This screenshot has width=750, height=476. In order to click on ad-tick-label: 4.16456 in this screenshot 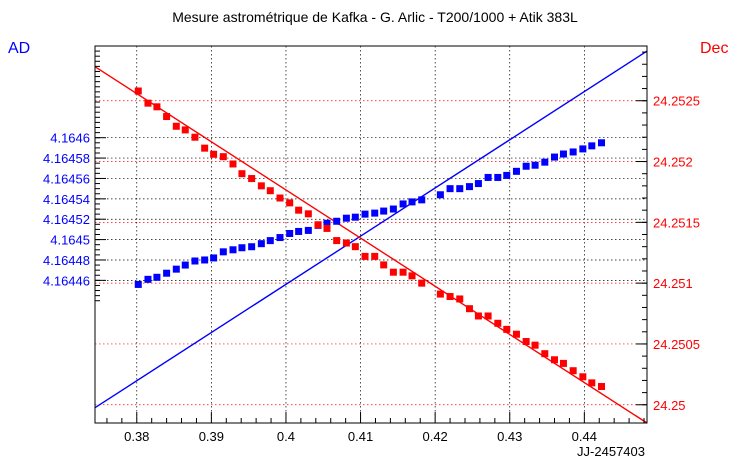, I will do `click(66, 178)`.